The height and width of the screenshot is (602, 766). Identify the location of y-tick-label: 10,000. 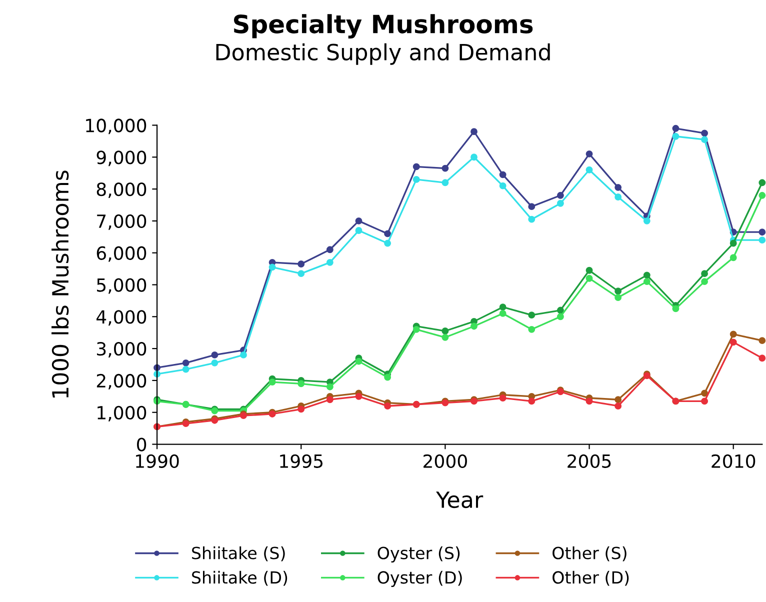
(116, 126).